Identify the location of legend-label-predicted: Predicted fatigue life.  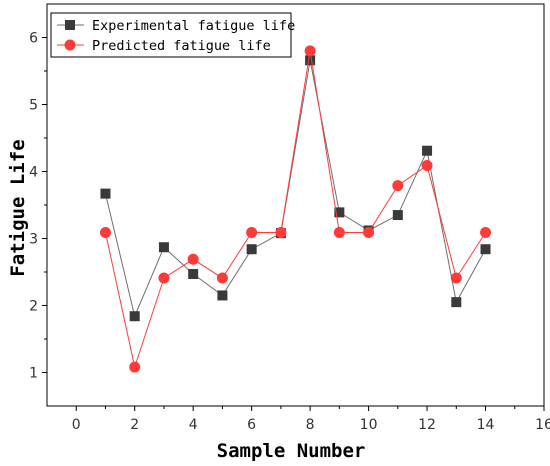
(181, 46).